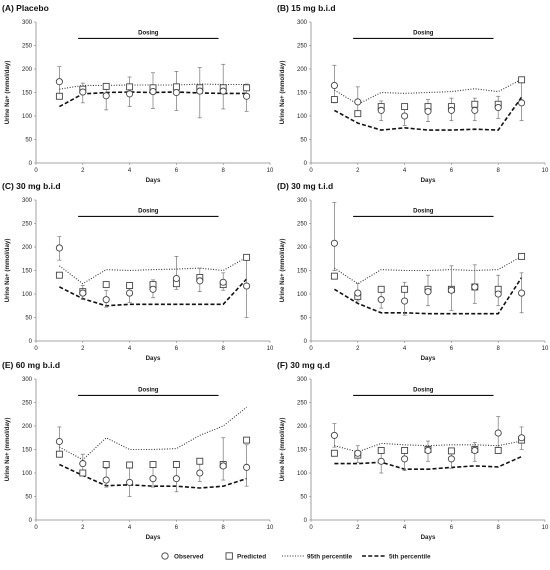 This screenshot has height=570, width=550. What do you see at coordinates (306, 8) in the screenshot?
I see `panel-title: (B) 15 mg b.i.d` at bounding box center [306, 8].